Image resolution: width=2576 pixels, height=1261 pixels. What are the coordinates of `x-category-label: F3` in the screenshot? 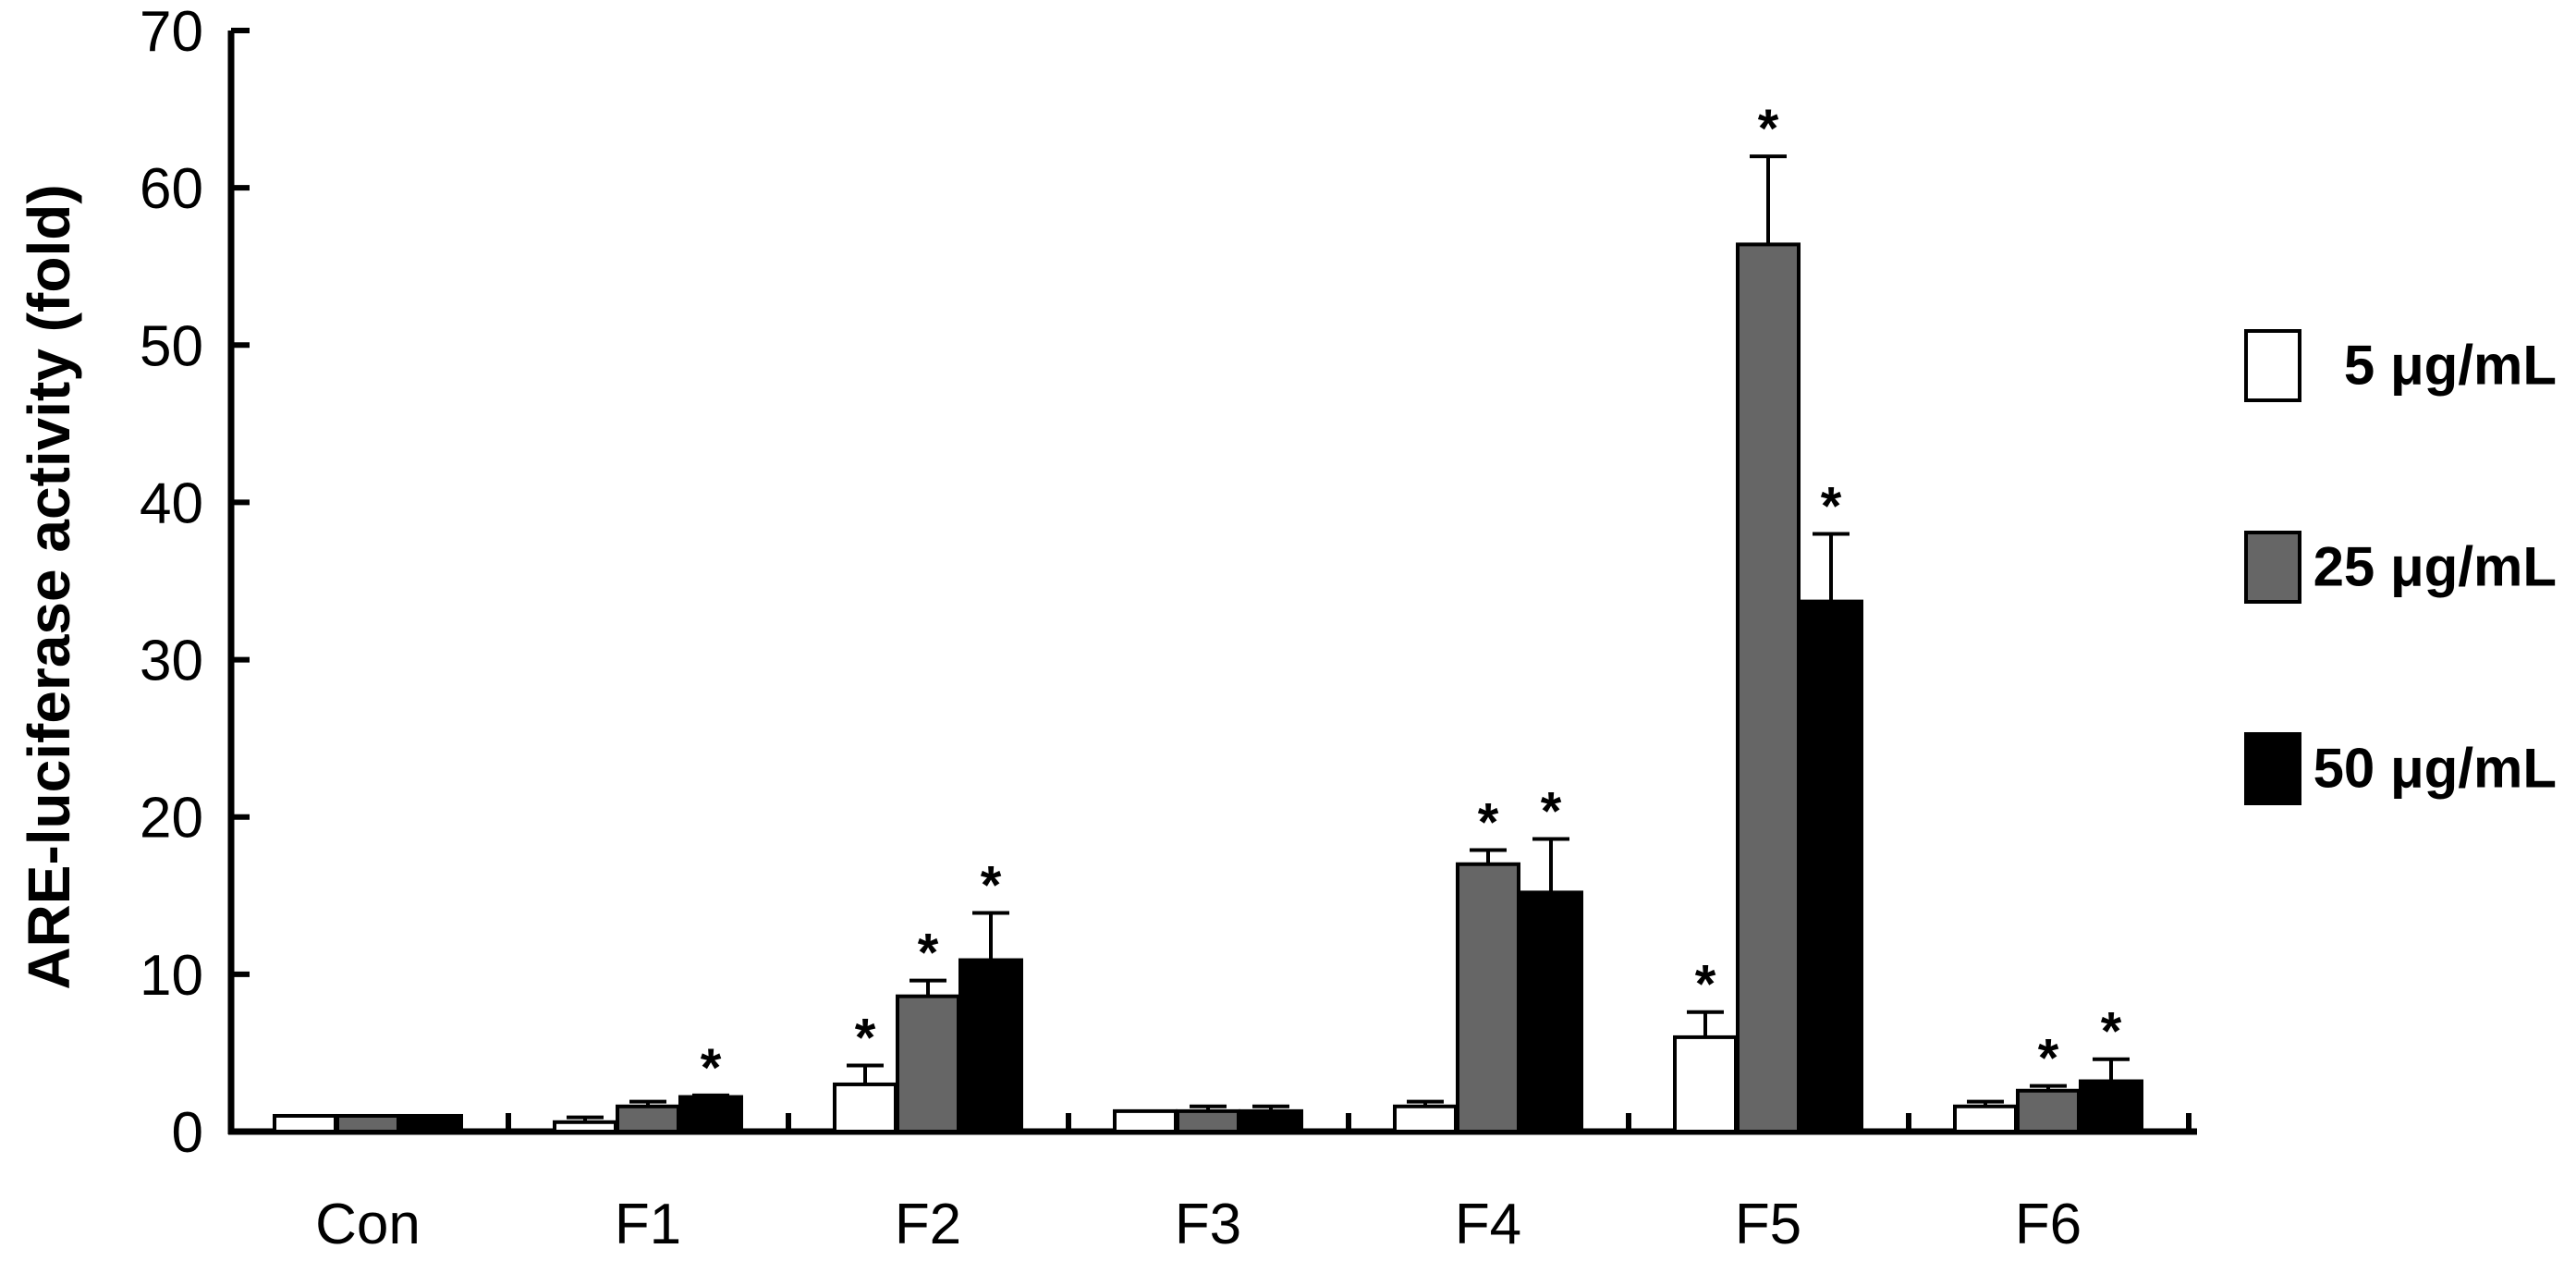 It's located at (1208, 1224).